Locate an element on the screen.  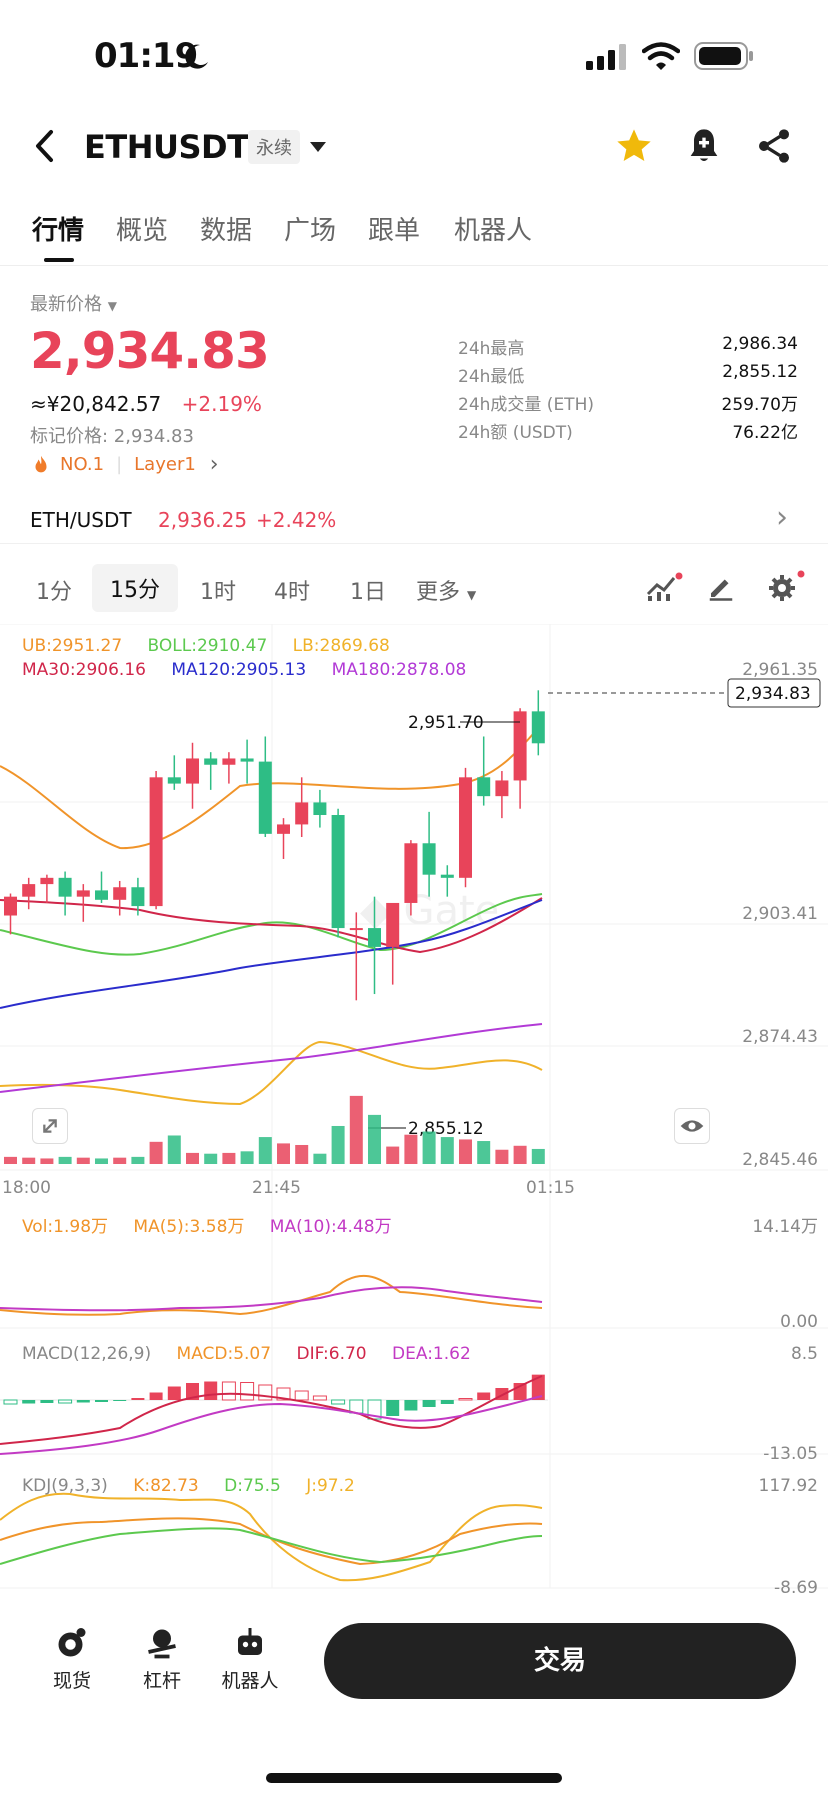
visibility-toggle-button is located at coordinates (692, 1126).